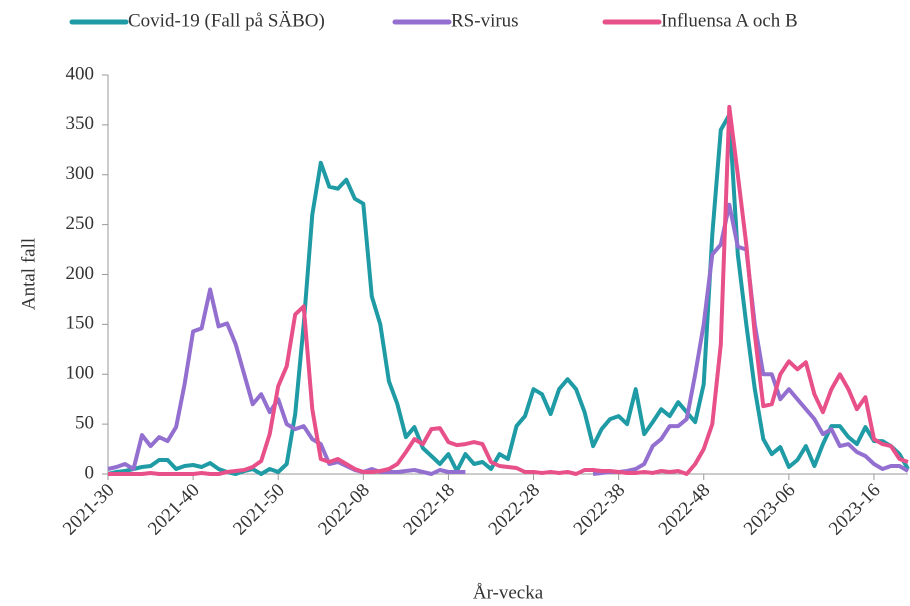  Describe the element at coordinates (515, 510) in the screenshot. I see `x-tick-label: 2022-28` at that location.